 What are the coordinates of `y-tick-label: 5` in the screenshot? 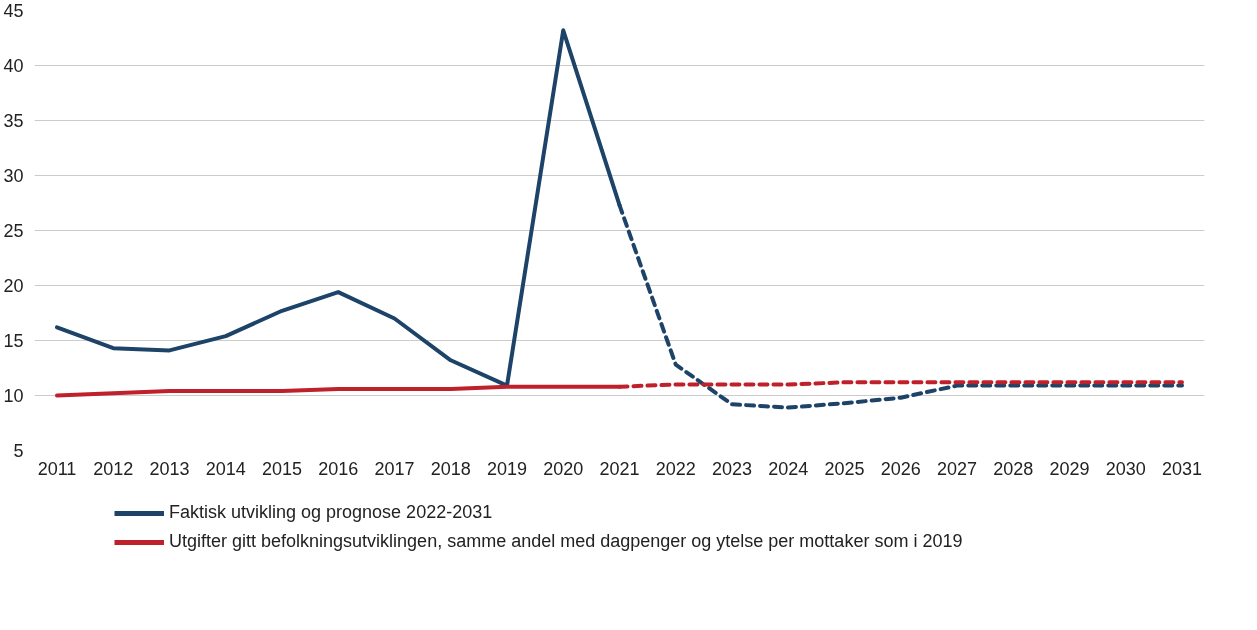 It's located at (18, 451).